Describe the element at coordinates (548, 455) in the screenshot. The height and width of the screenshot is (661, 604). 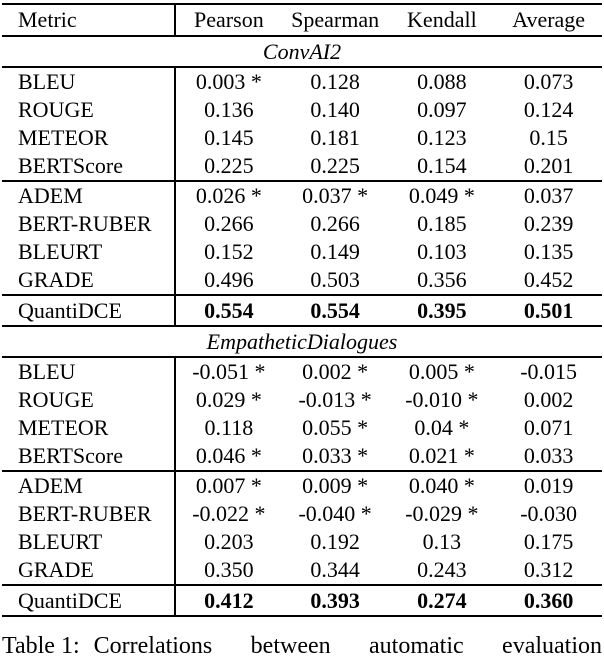
I see `value-cell: 0.033` at that location.